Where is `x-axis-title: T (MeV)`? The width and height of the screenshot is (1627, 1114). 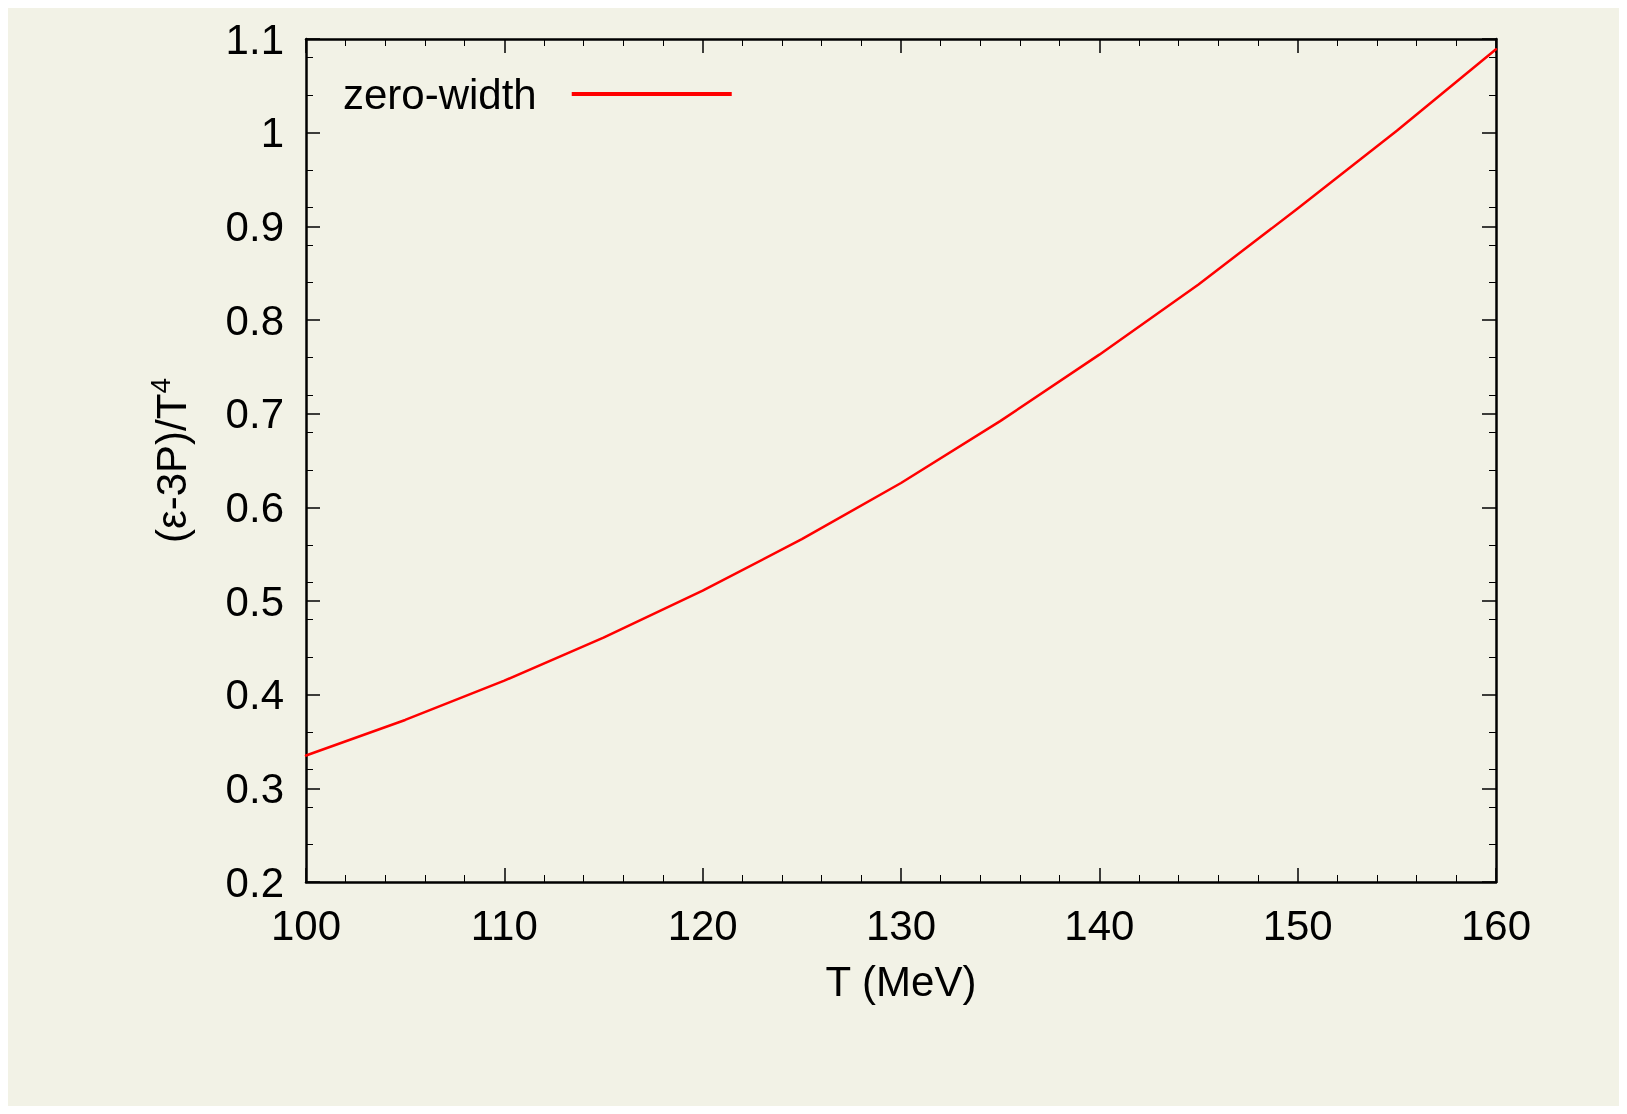
x-axis-title: T (MeV) is located at coordinates (901, 981).